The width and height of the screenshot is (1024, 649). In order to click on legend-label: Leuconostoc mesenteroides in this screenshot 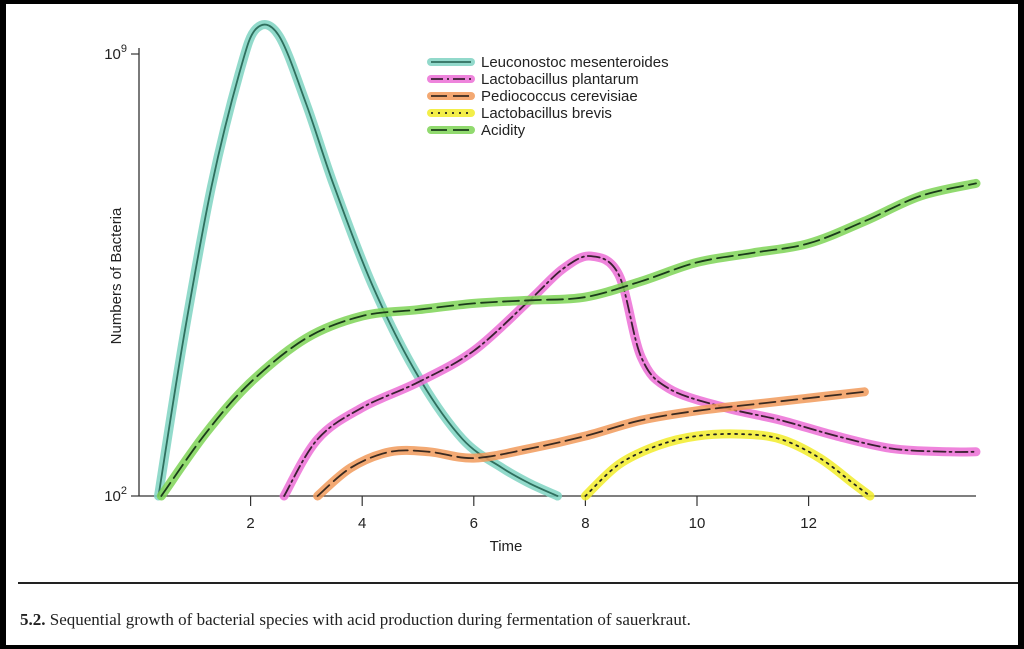, I will do `click(575, 62)`.